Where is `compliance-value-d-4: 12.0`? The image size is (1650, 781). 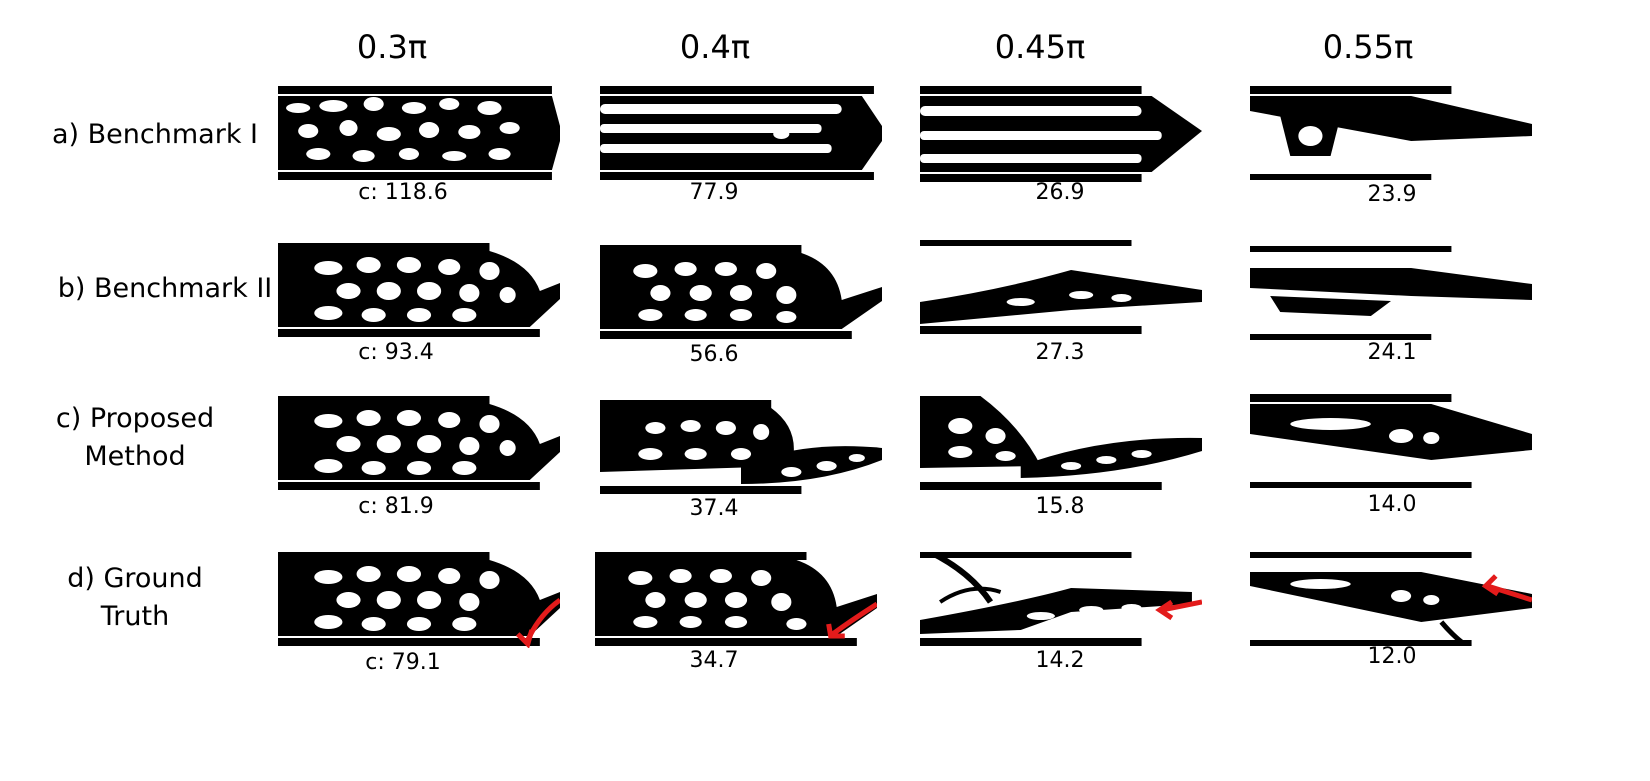 compliance-value-d-4: 12.0 is located at coordinates (1392, 656).